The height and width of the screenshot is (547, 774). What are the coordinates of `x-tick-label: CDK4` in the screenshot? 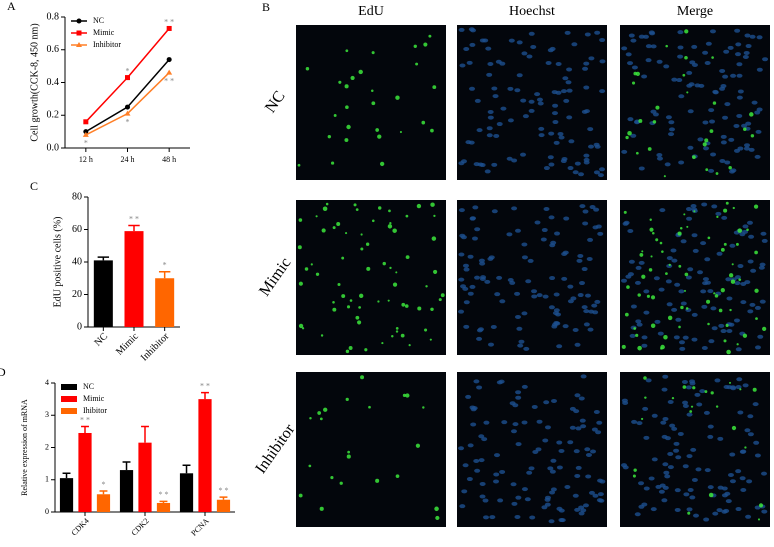 It's located at (80, 526).